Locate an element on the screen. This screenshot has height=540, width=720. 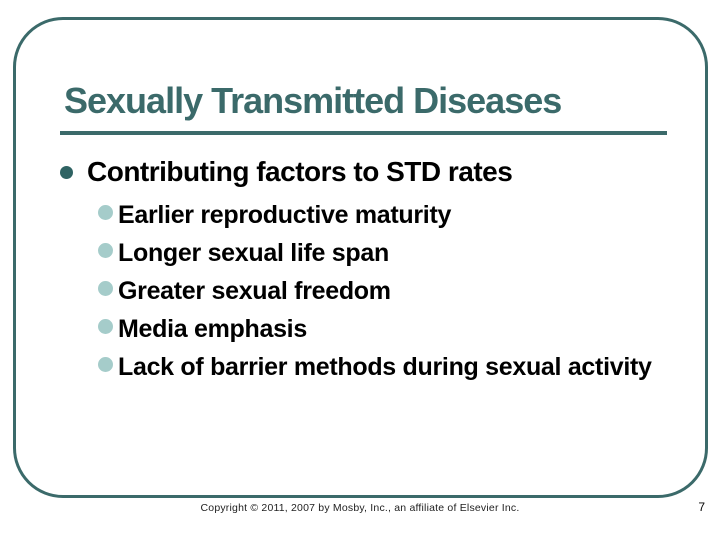
bullet-item-level1: Contributing factors to STD rates is located at coordinates (365, 172).